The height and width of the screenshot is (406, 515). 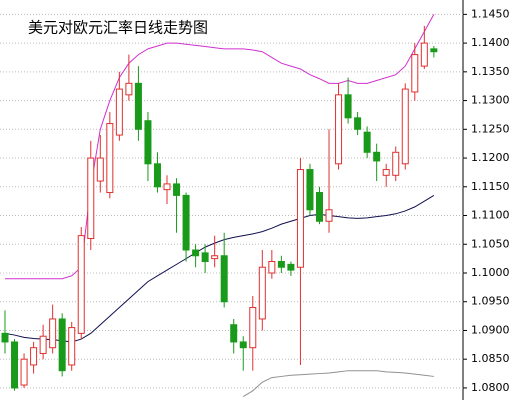 What do you see at coordinates (338, 383) in the screenshot?
I see `band-line` at bounding box center [338, 383].